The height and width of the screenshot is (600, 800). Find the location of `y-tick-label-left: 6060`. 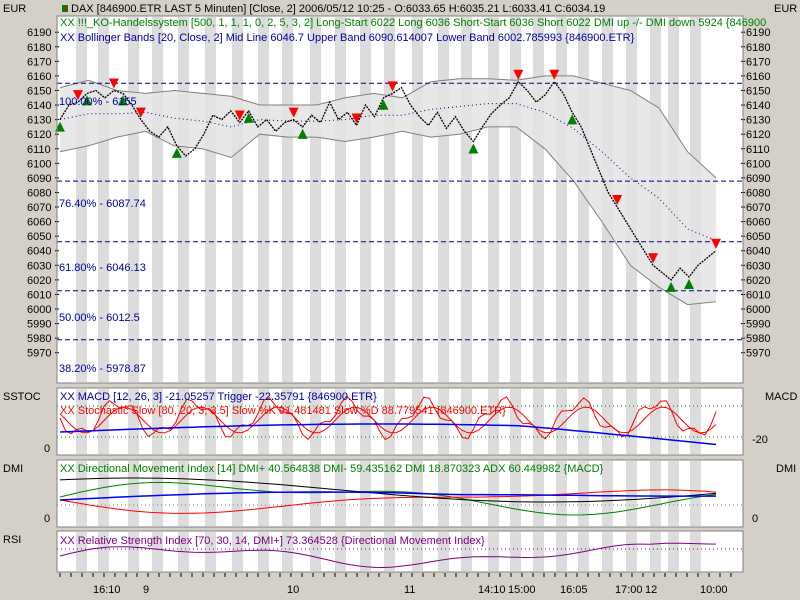

y-tick-label-left: 6060 is located at coordinates (39, 223).